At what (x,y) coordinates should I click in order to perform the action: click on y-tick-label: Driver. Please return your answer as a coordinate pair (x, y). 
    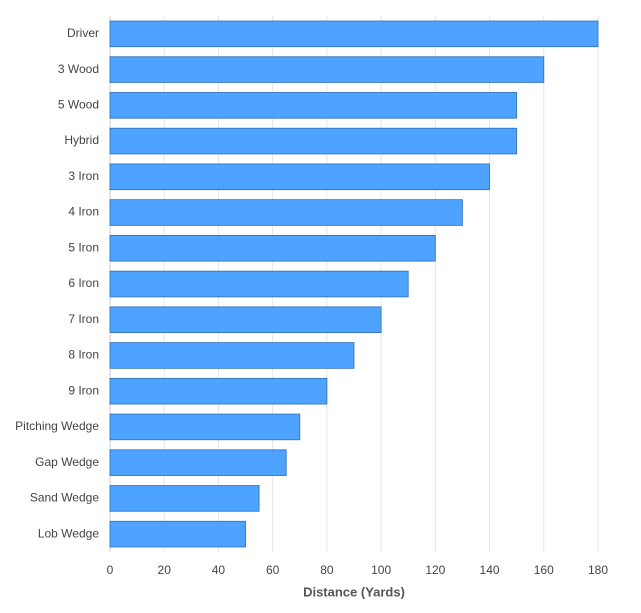
    Looking at the image, I should click on (83, 33).